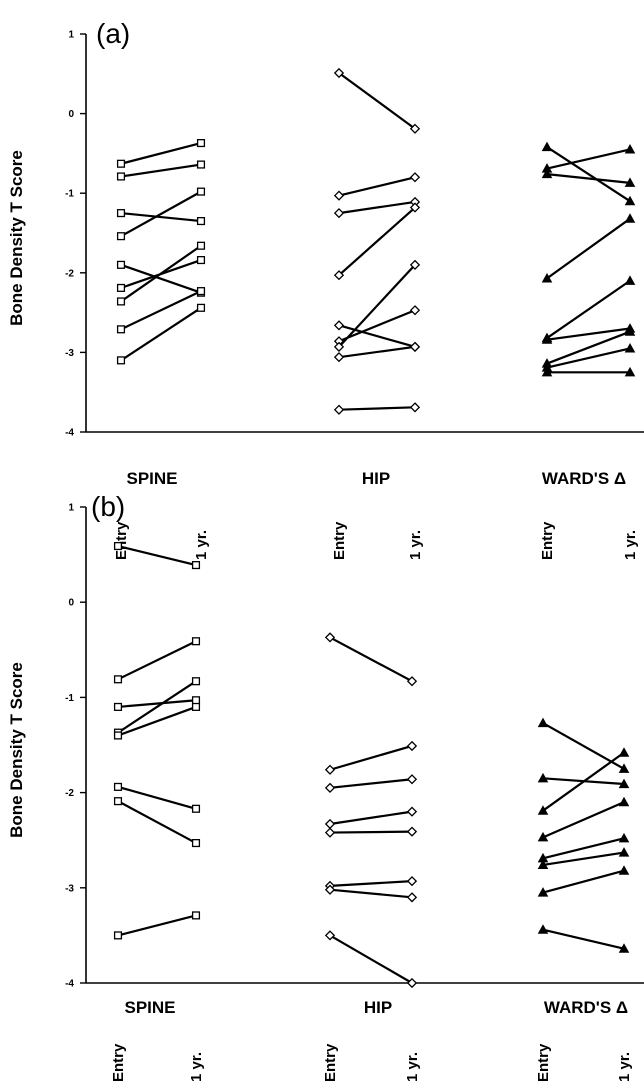 The image size is (644, 1087). What do you see at coordinates (339, 540) in the screenshot?
I see `hip-entry-label: Entry` at bounding box center [339, 540].